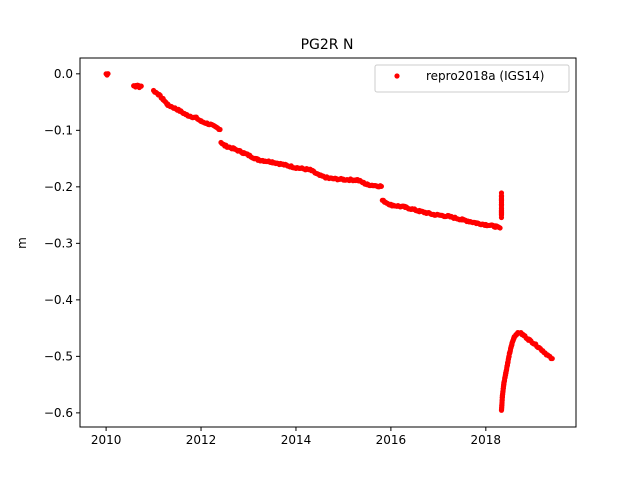  What do you see at coordinates (391, 440) in the screenshot?
I see `x-tick-label: 2016` at bounding box center [391, 440].